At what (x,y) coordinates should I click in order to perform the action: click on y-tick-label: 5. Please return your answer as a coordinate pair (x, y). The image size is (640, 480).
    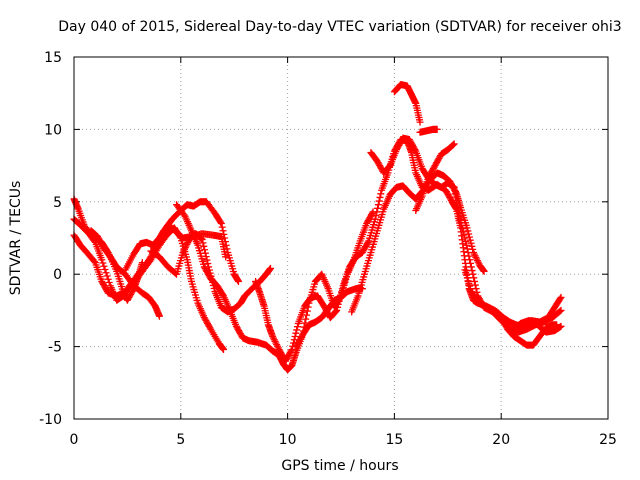
    Looking at the image, I should click on (57, 203).